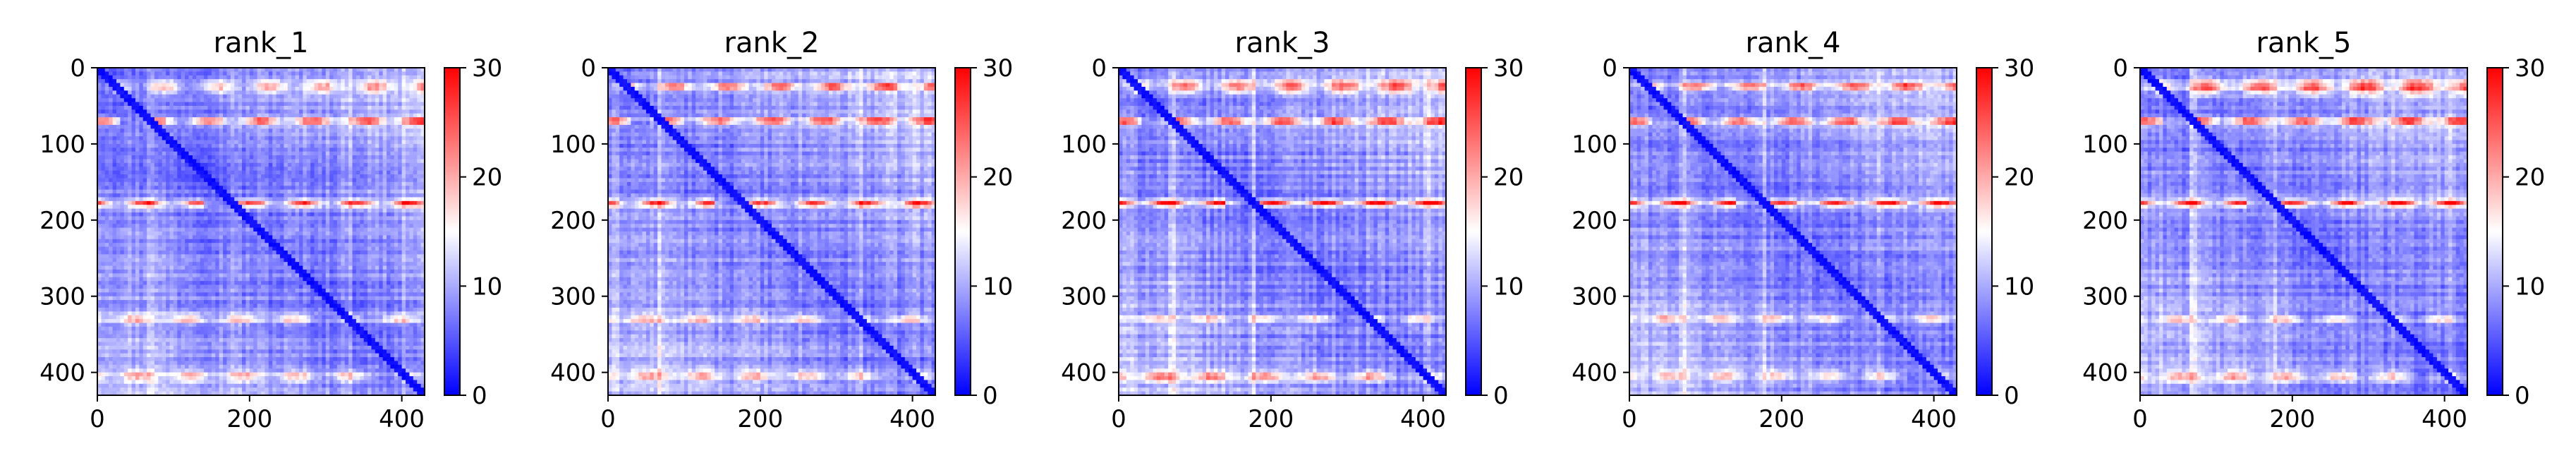 This screenshot has height=463, width=2576. Describe the element at coordinates (772, 43) in the screenshot. I see `panel-title: rank_2` at that location.